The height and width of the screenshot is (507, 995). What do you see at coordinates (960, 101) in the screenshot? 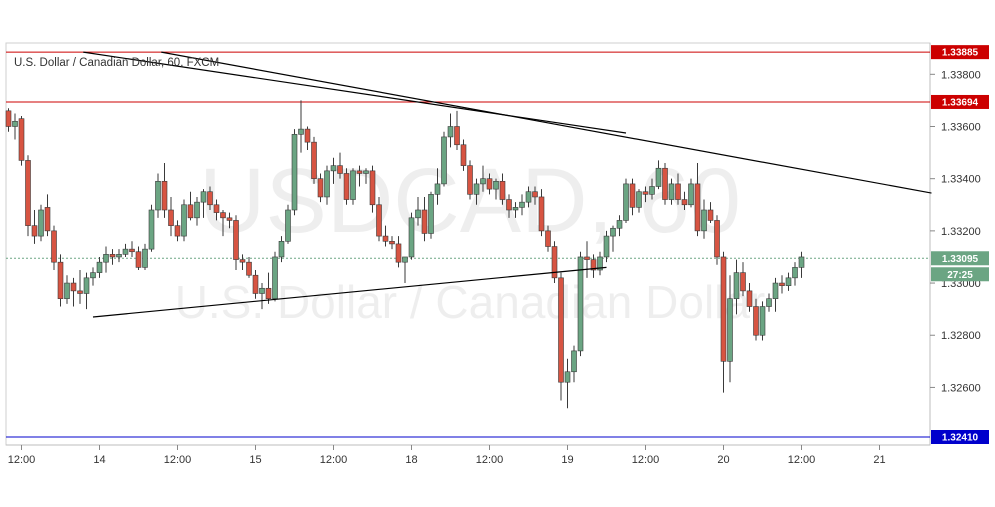
I see `level-tag-1-bg` at bounding box center [960, 101].